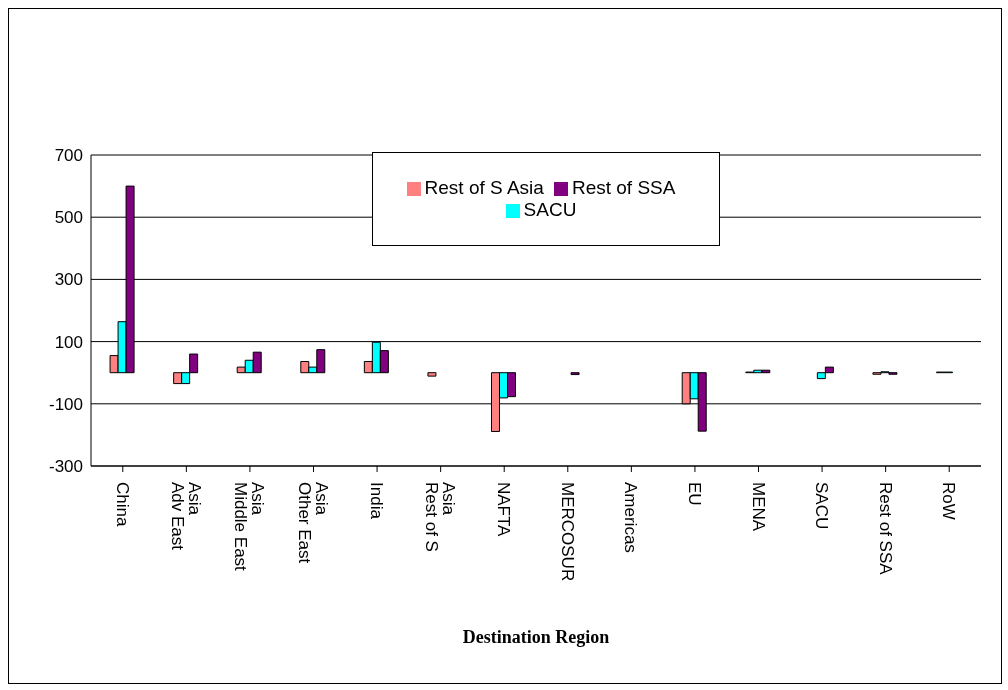  Describe the element at coordinates (623, 187) in the screenshot. I see `legend-label: Rest of SSA` at that location.